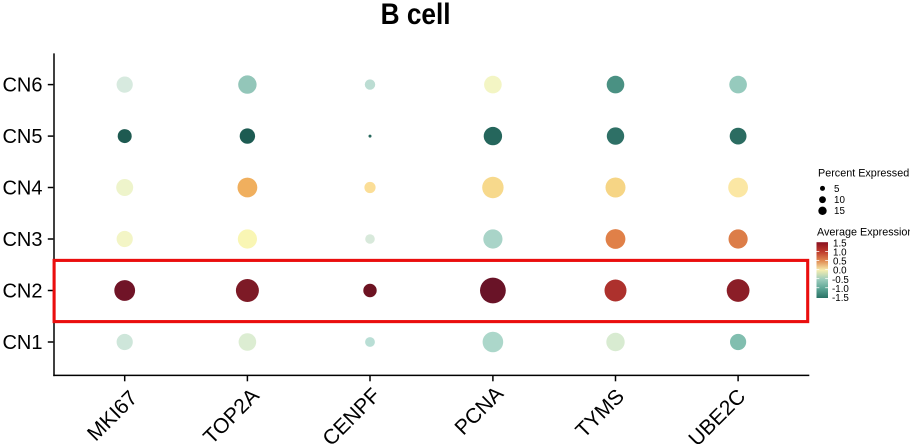 The height and width of the screenshot is (444, 910). Describe the element at coordinates (840, 271) in the screenshot. I see `svg-text: 0.0` at that location.